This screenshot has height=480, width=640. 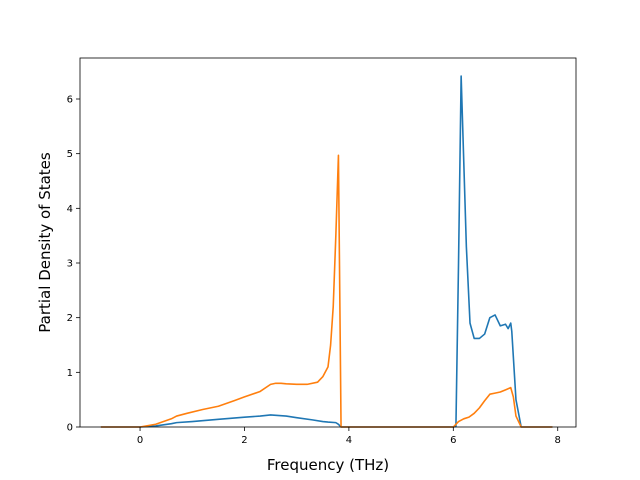 I want to click on y-tick-label: 4, so click(x=70, y=209).